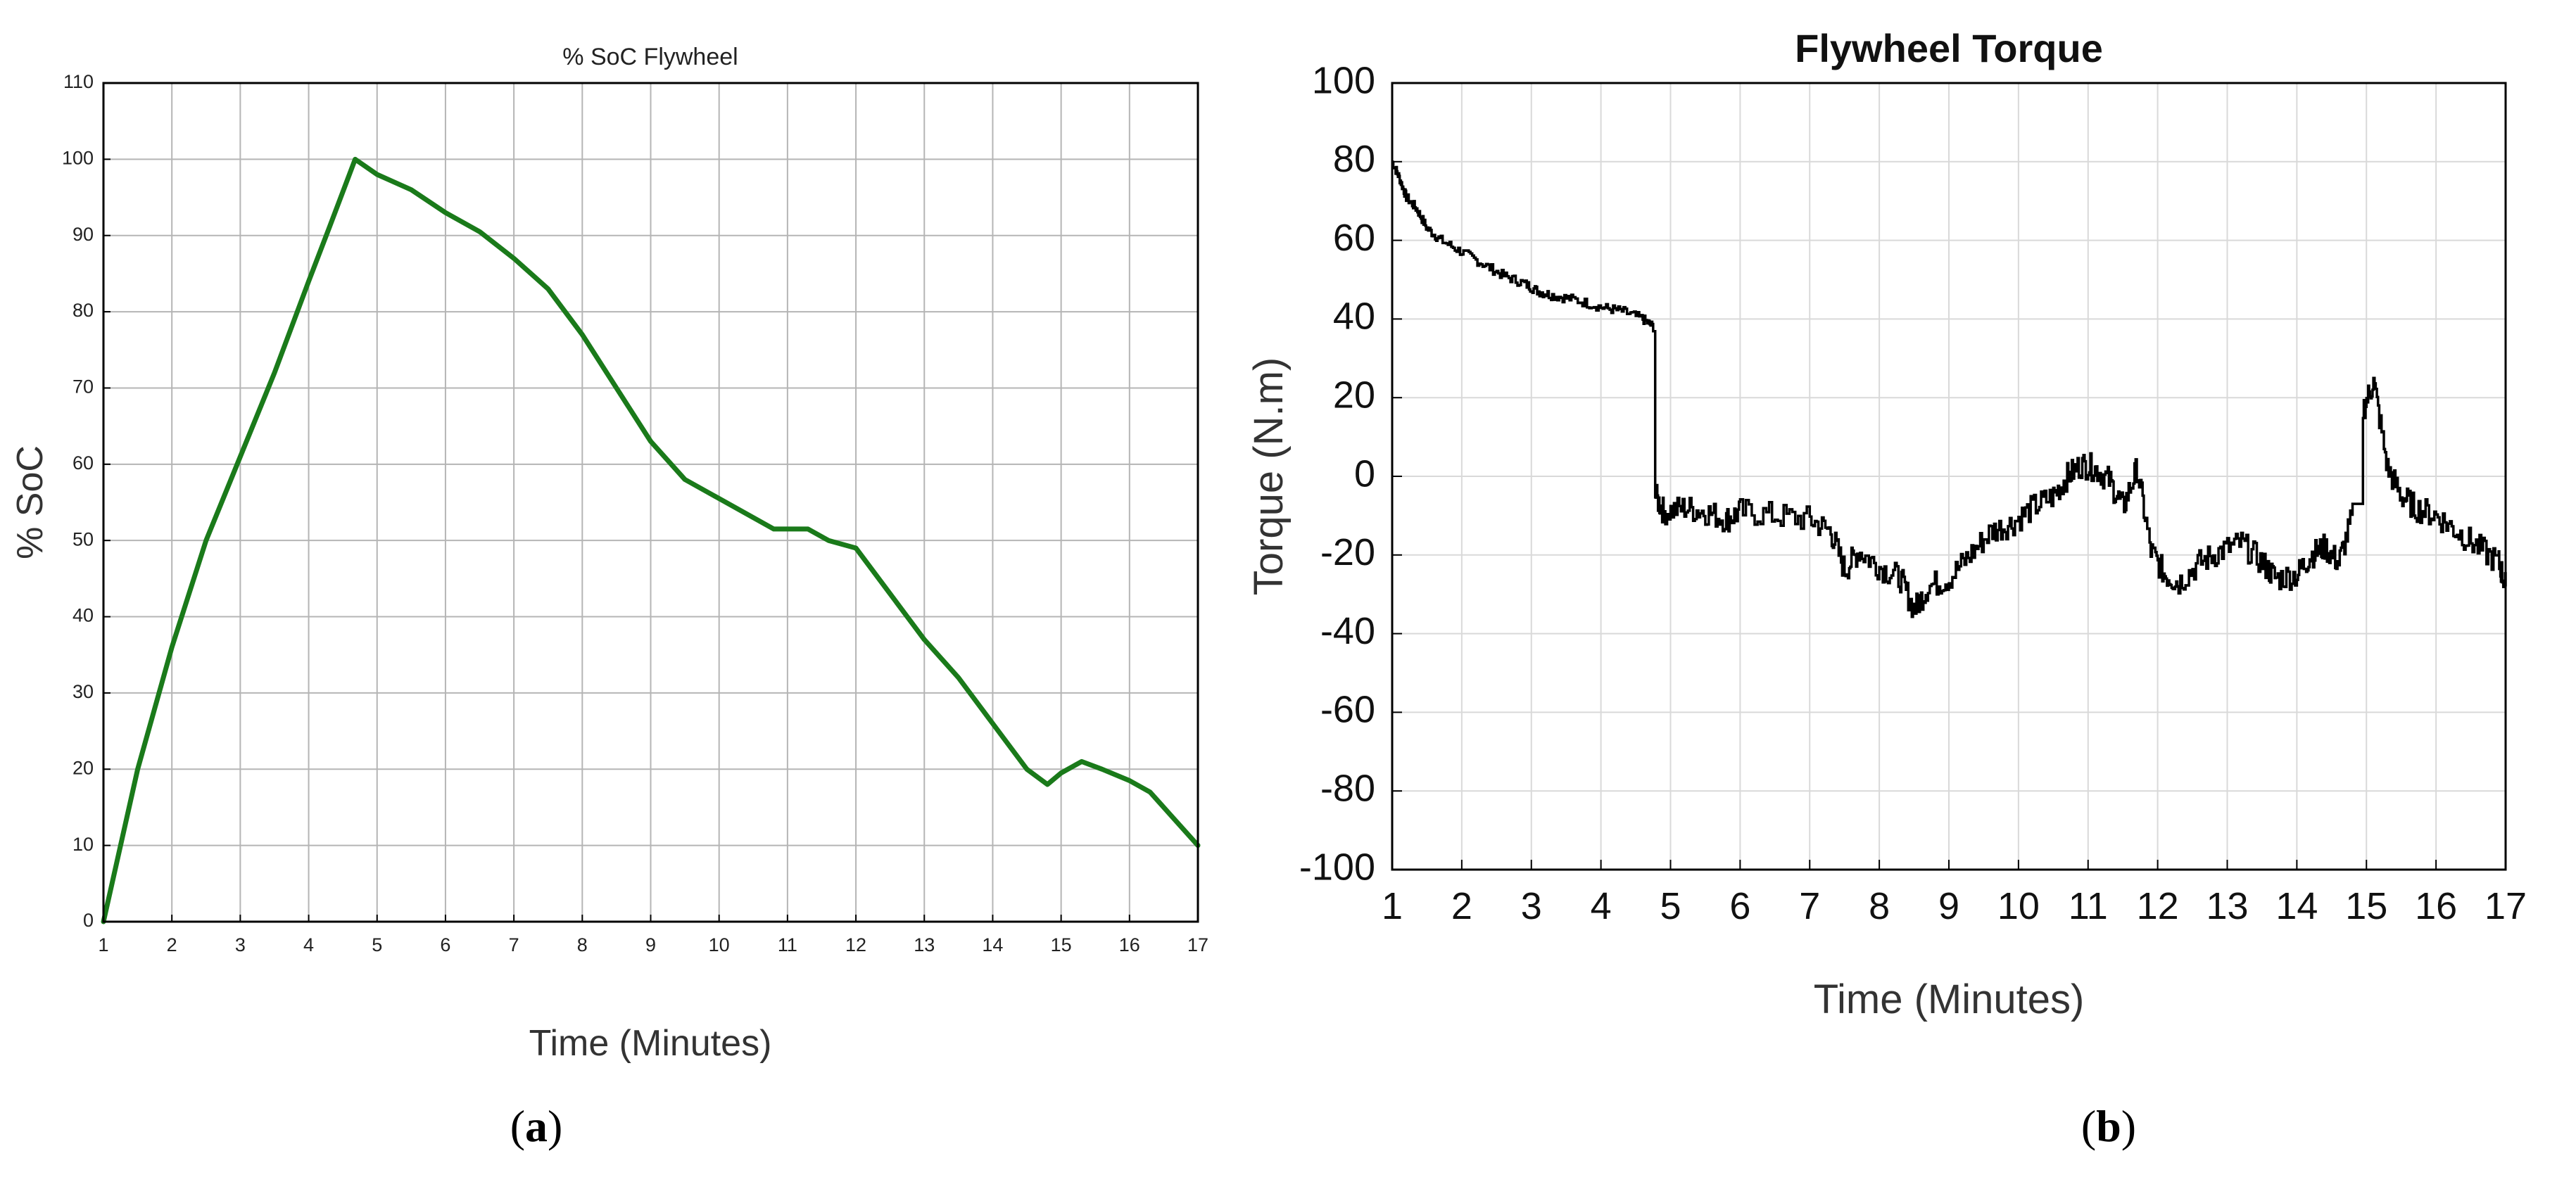 The image size is (2576, 1182). What do you see at coordinates (2158, 906) in the screenshot?
I see `panel-b-xtick-label-12: 12` at bounding box center [2158, 906].